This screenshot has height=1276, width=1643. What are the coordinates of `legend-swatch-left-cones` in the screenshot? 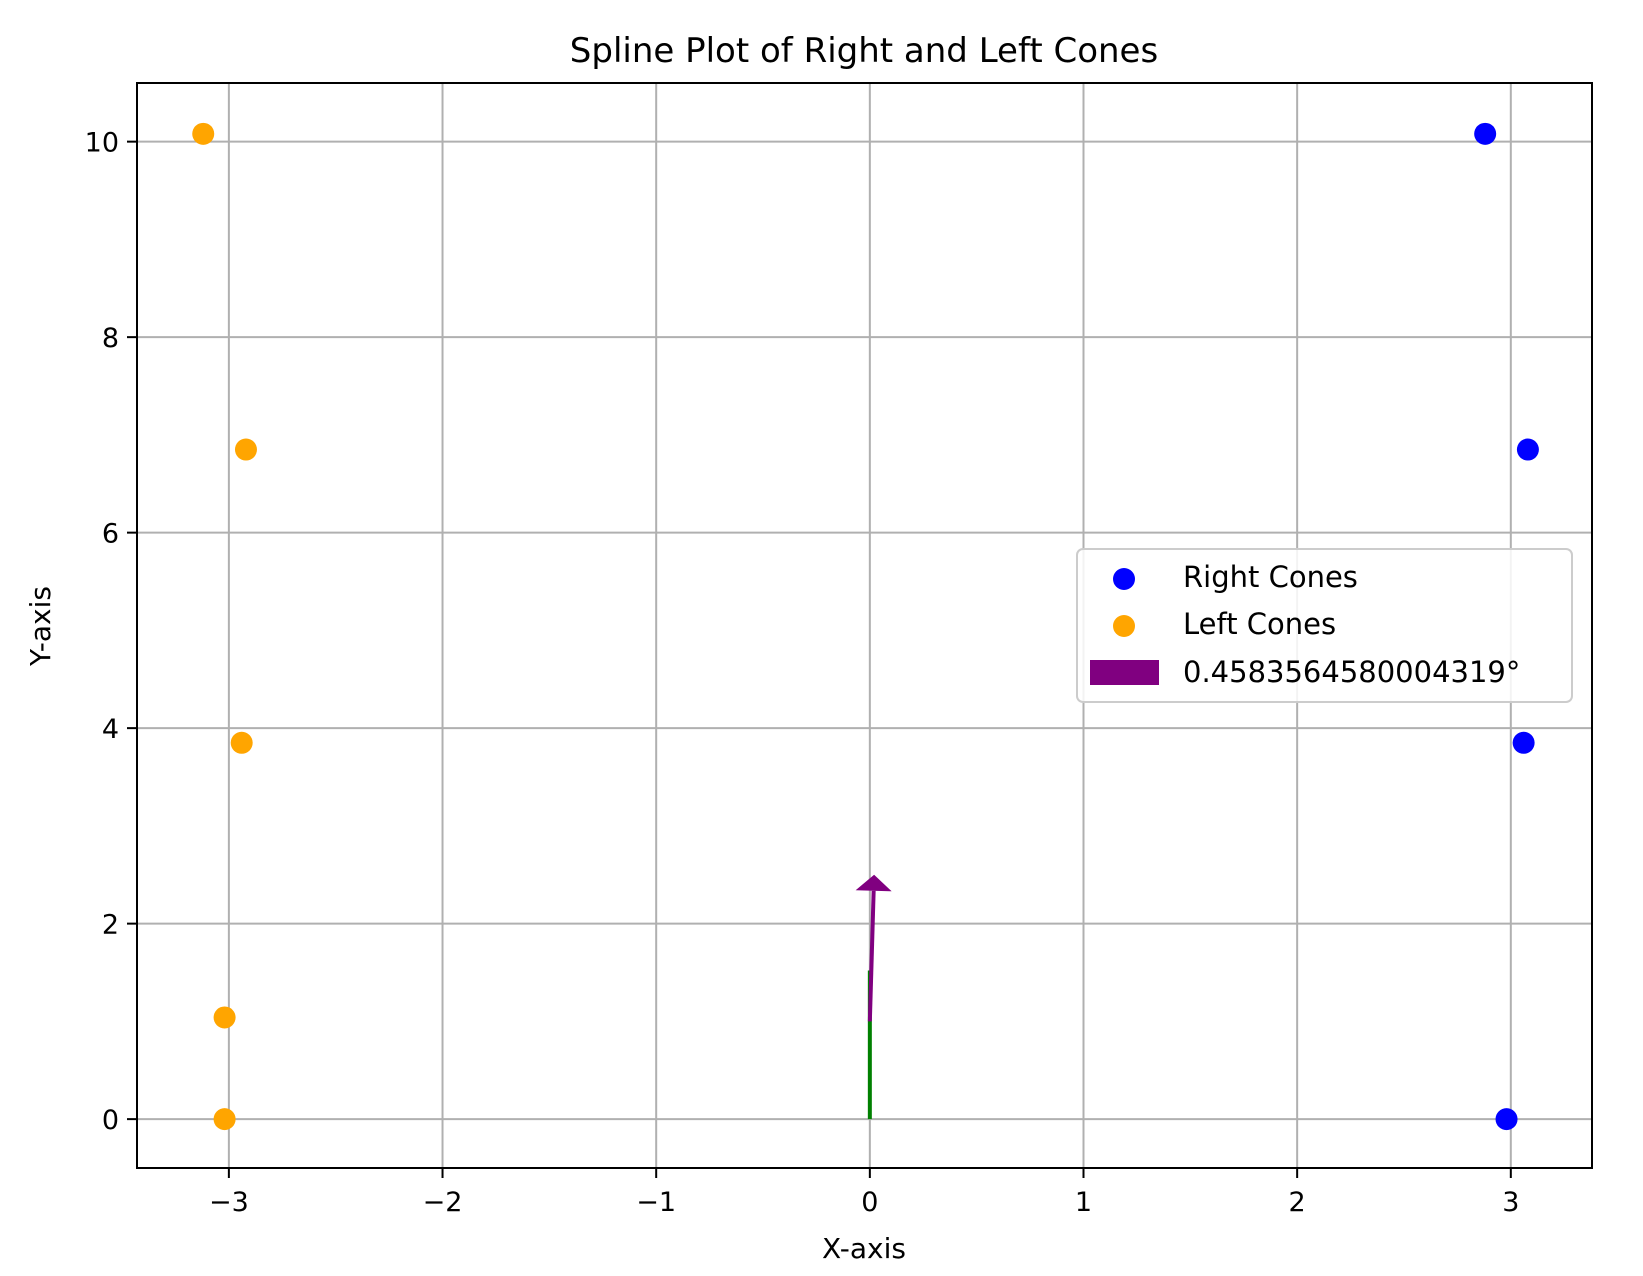 It's located at (1124, 626).